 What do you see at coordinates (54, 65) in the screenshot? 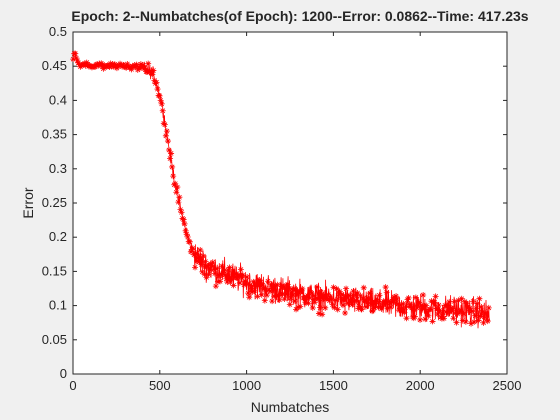
I see `y-tick-label: 0.45` at bounding box center [54, 65].